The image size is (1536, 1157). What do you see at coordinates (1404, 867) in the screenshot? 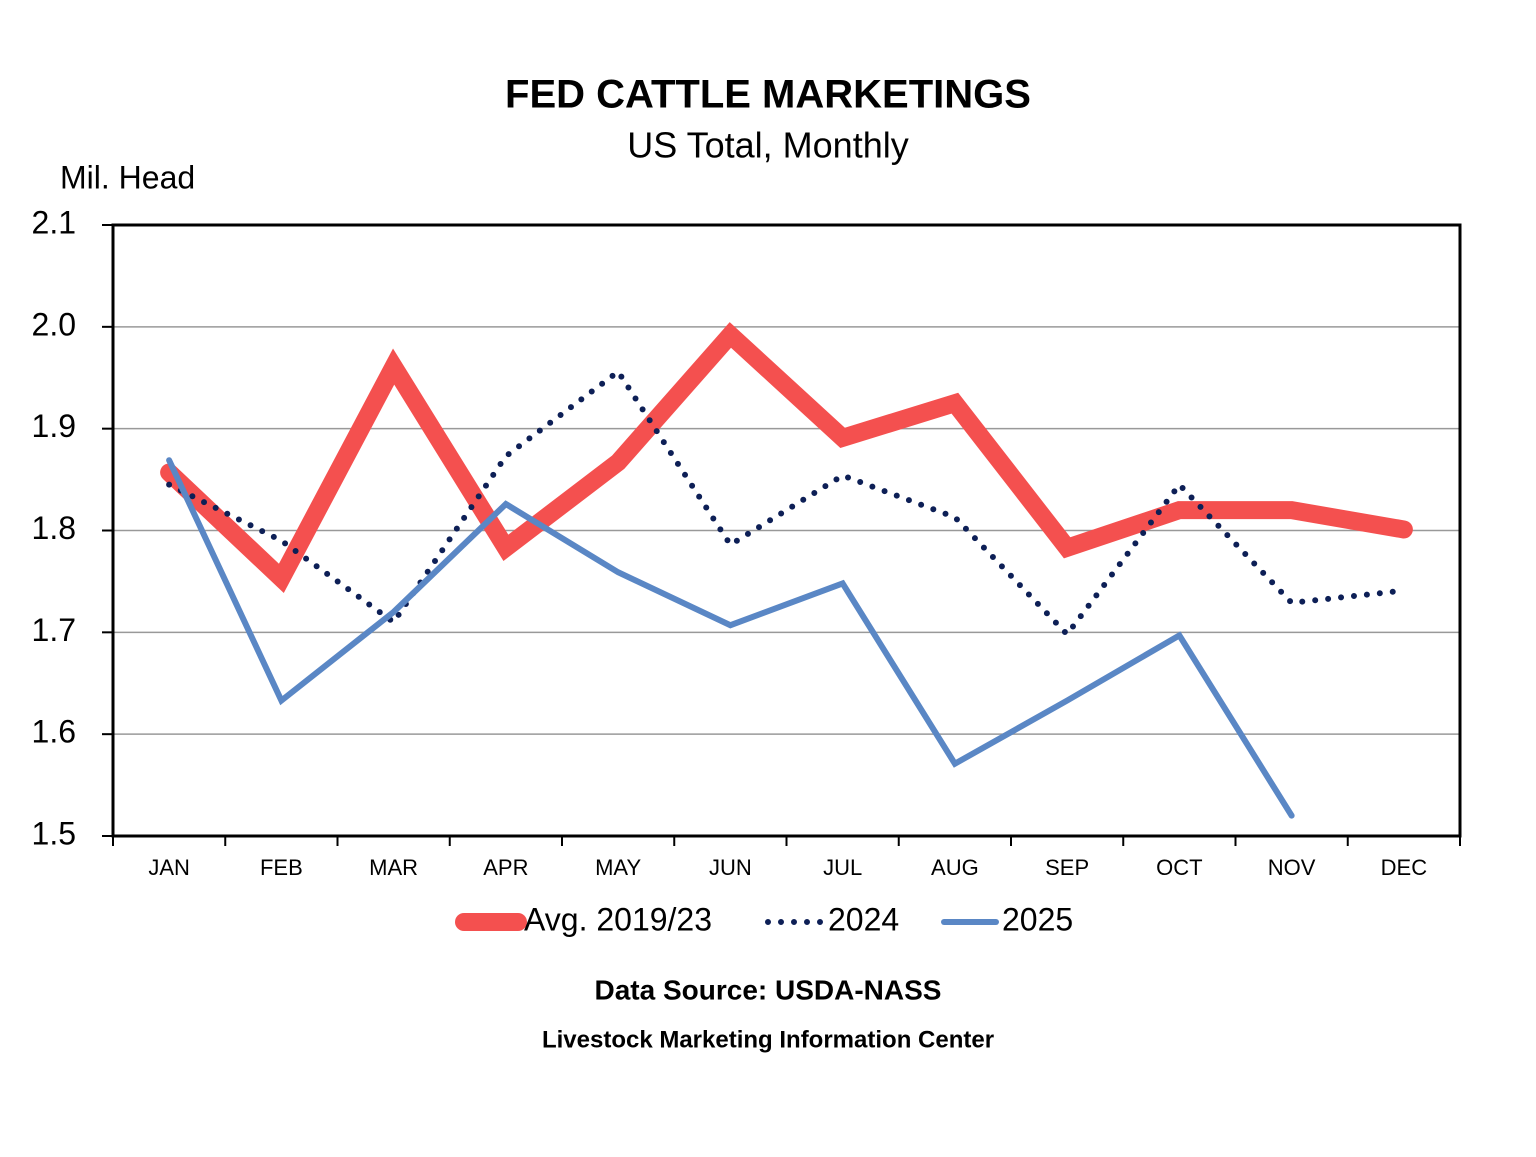
I see `x-tick-label: DEC` at bounding box center [1404, 867].